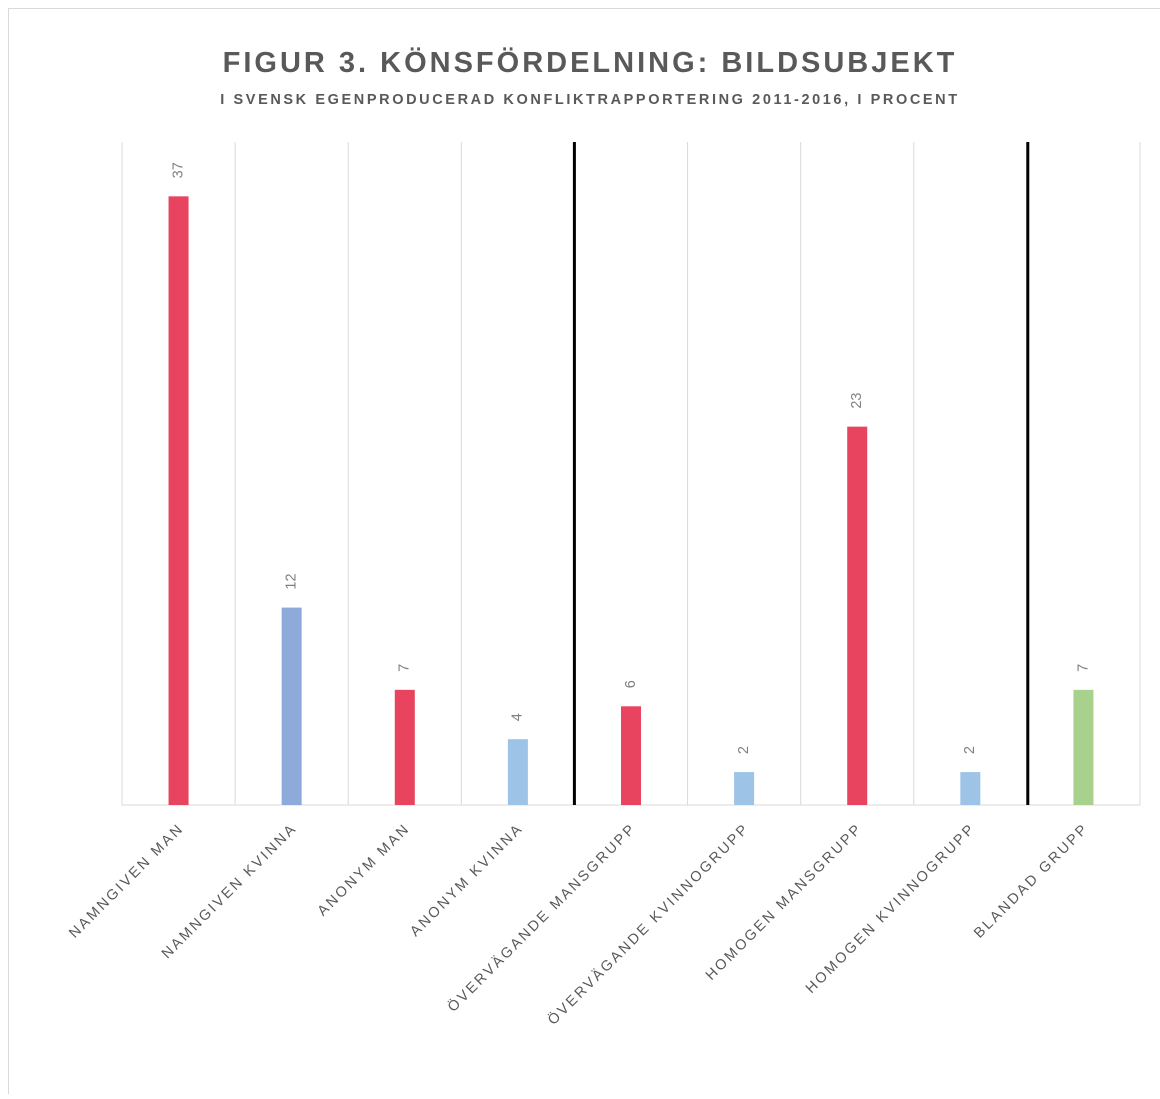  Describe the element at coordinates (590, 62) in the screenshot. I see `chart-title: FIGUR 3. KÖNSFÖRDELNING: BILDSUBJEKT` at that location.